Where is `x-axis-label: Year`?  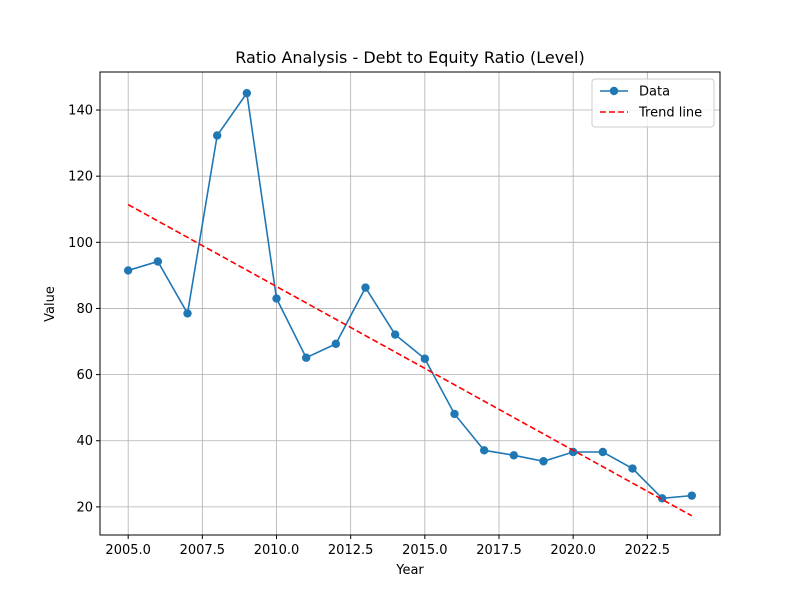
x-axis-label: Year is located at coordinates (409, 570).